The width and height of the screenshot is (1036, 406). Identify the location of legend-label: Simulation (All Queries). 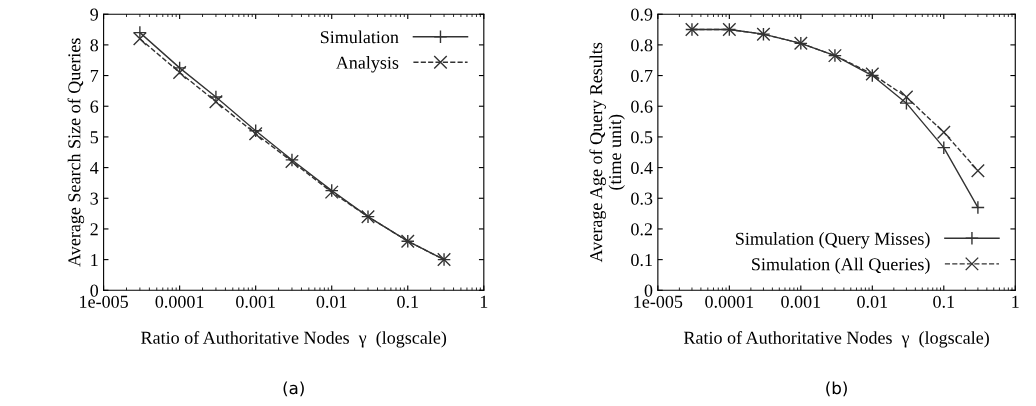
(841, 266).